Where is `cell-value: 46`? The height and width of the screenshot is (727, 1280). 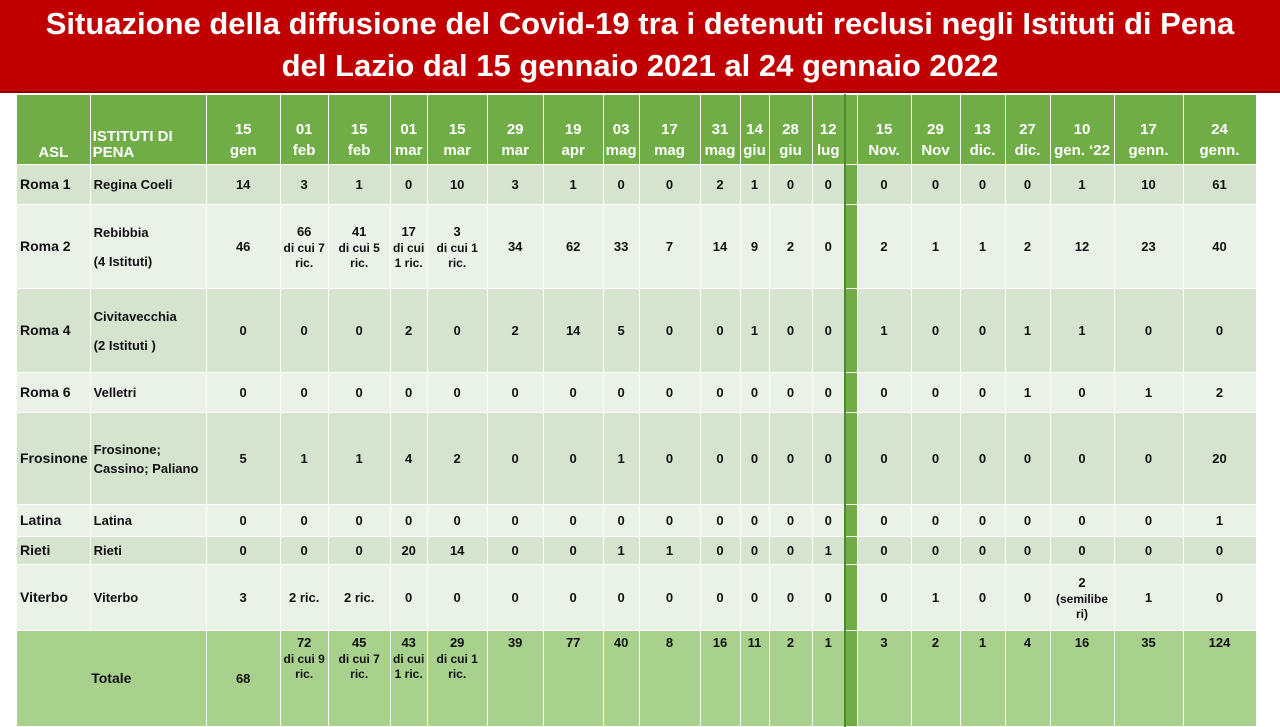
cell-value: 46 is located at coordinates (243, 246).